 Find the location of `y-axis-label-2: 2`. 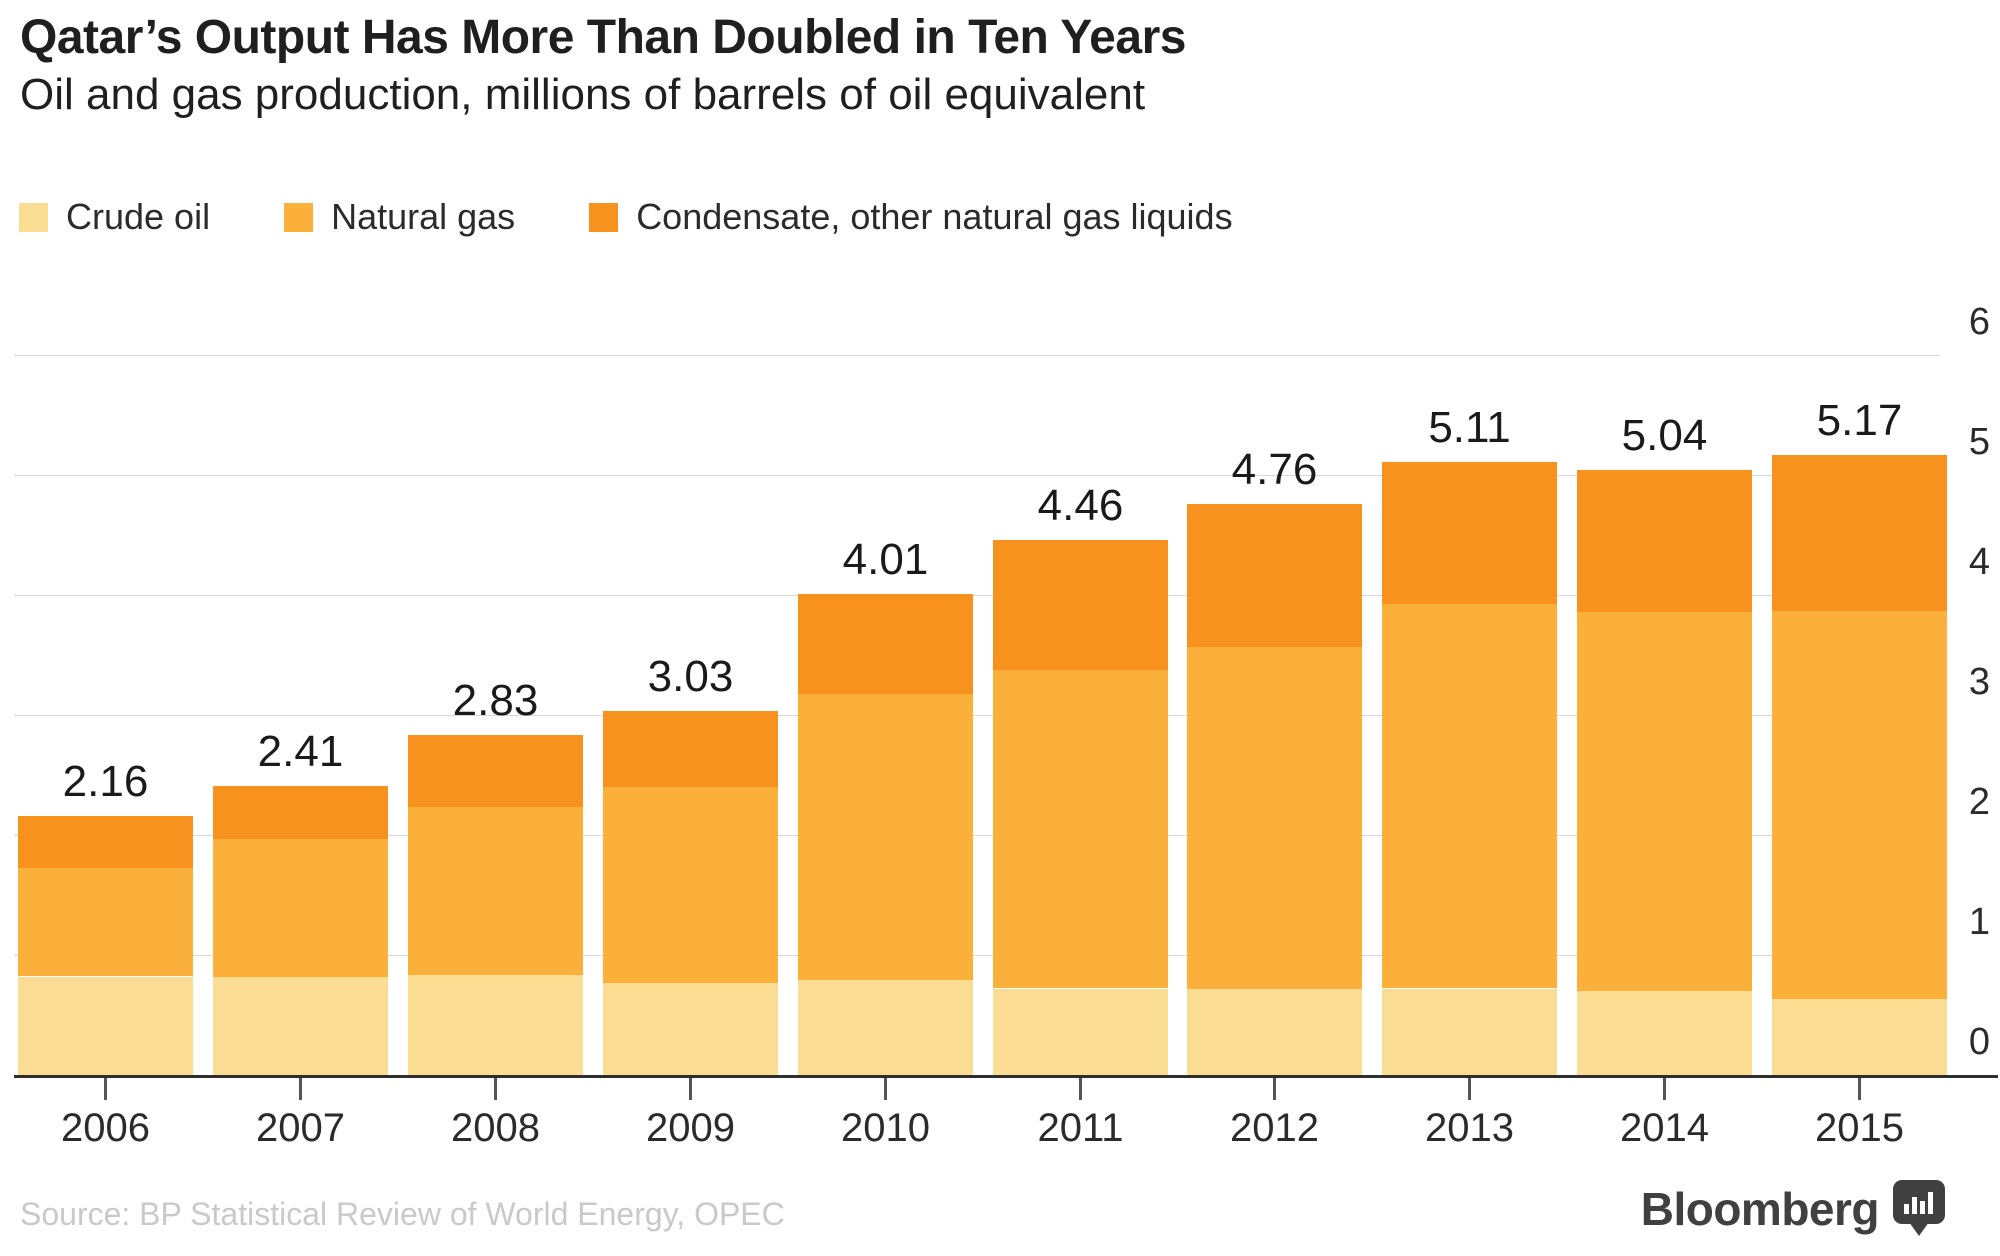

y-axis-label-2: 2 is located at coordinates (1979, 802).